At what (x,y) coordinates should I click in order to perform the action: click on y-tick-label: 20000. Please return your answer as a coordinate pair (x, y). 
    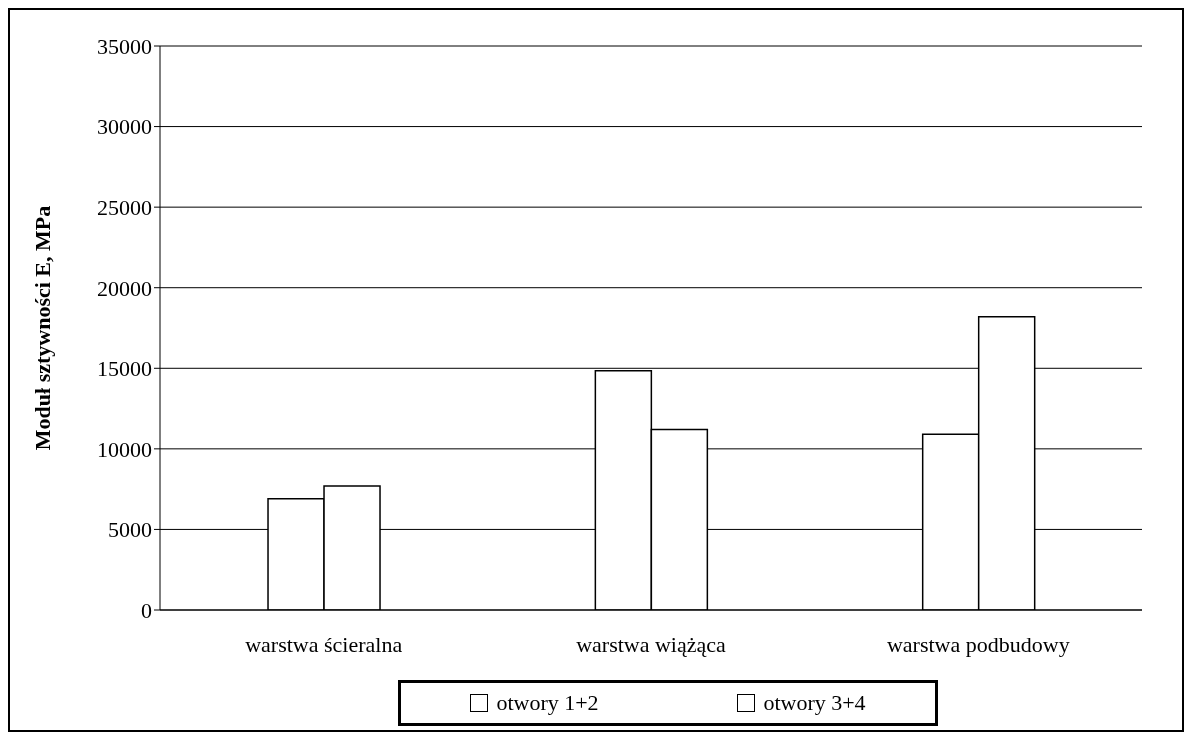
    Looking at the image, I should click on (124, 288).